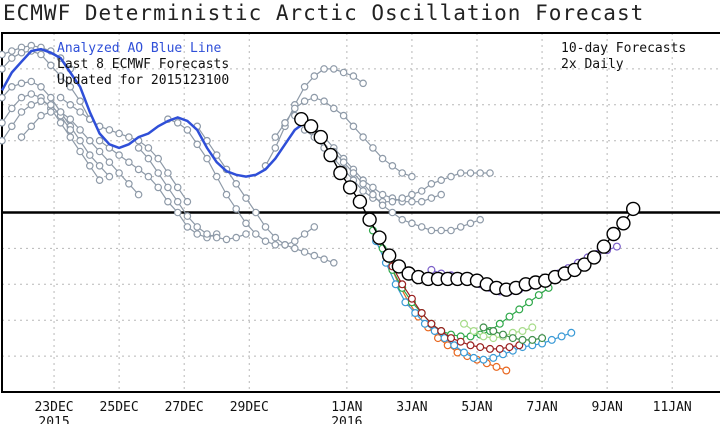  What do you see at coordinates (346, 407) in the screenshot?
I see `x-tick-label-4: 1JAN` at bounding box center [346, 407].